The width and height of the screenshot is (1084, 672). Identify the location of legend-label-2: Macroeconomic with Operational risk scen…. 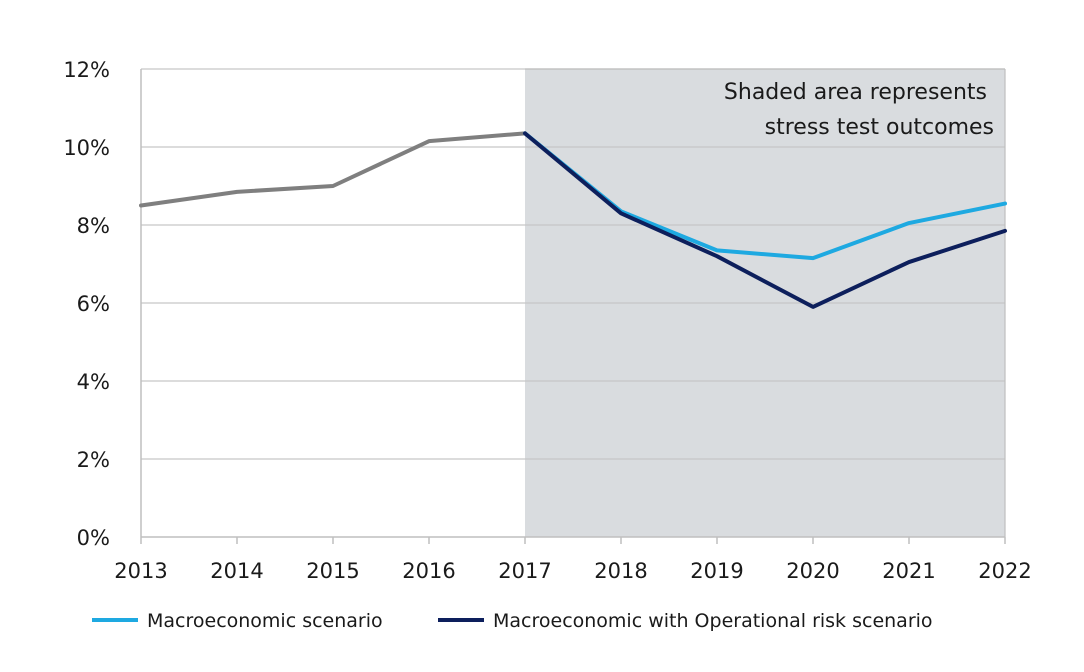
(713, 621).